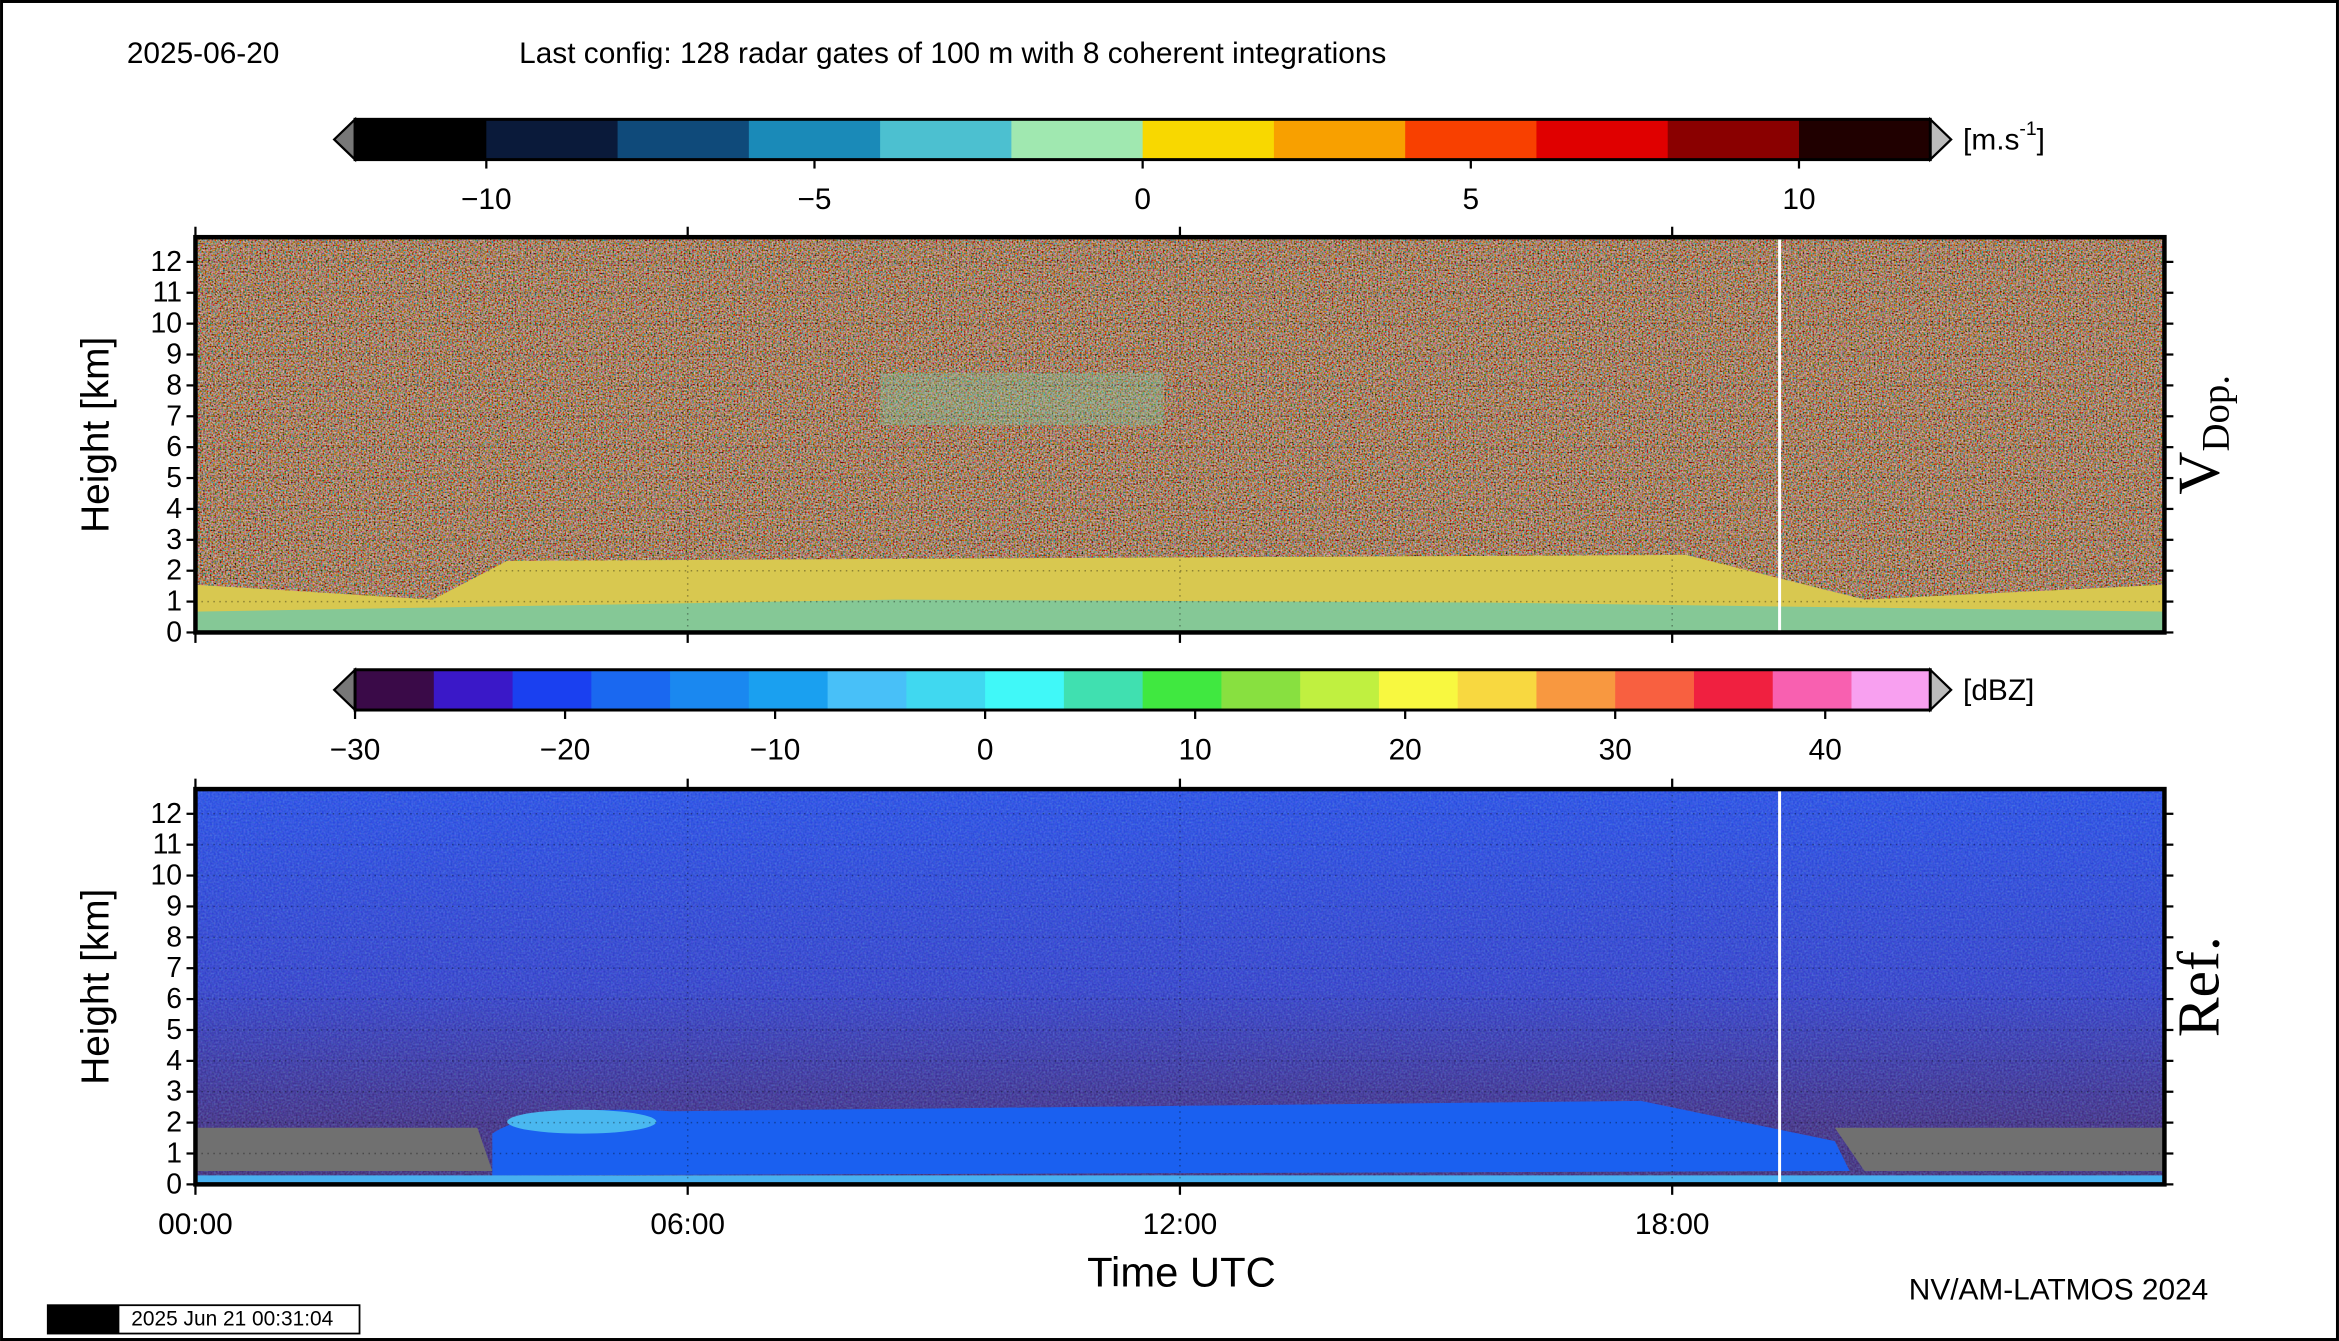  Describe the element at coordinates (2041, 140) in the screenshot. I see `unit-part: ]` at that location.